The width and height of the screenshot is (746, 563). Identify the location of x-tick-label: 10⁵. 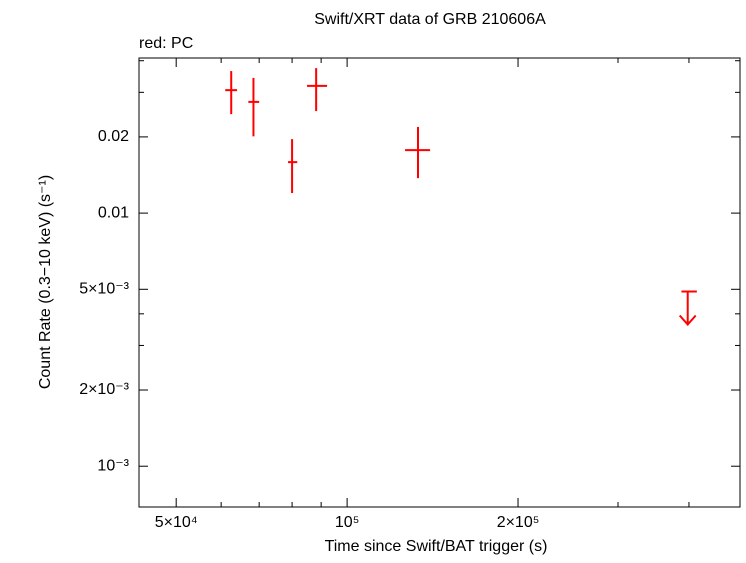
(347, 522).